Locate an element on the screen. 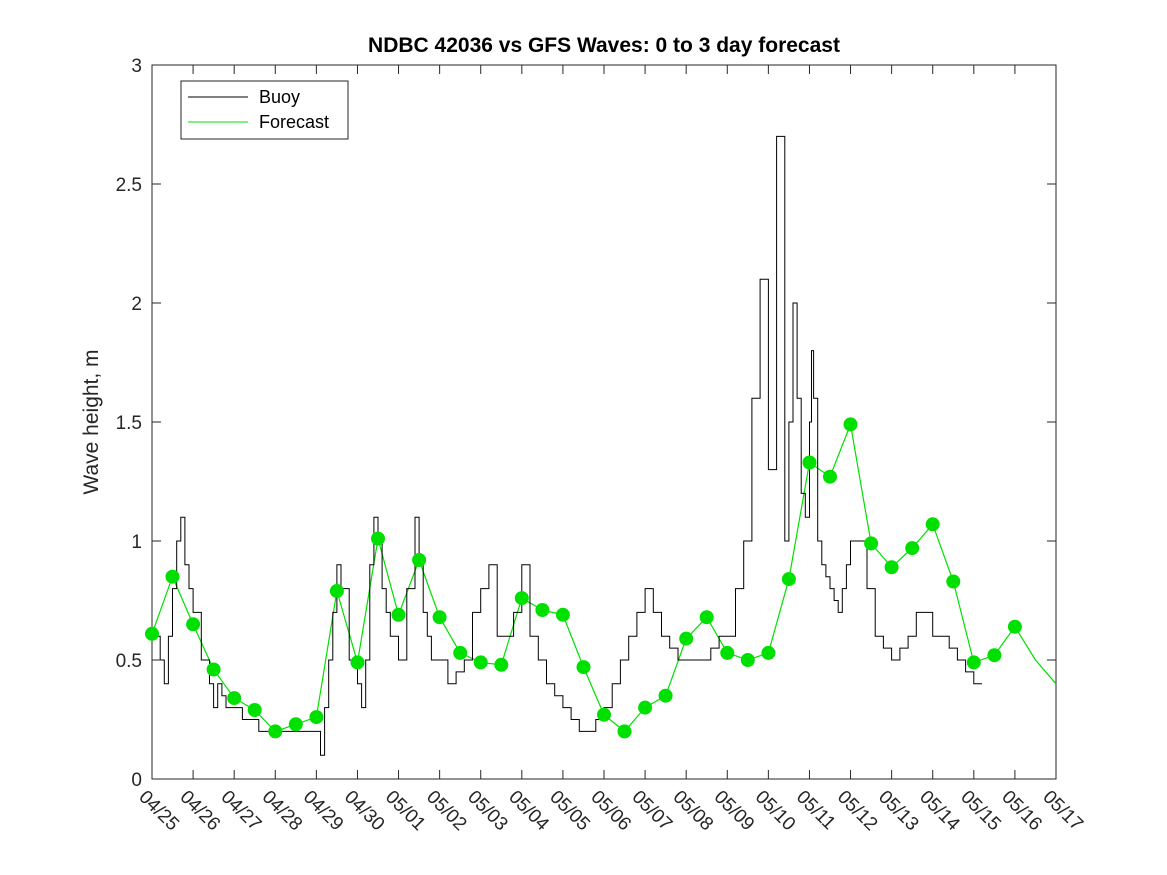 Image resolution: width=1167 pixels, height=875 pixels. x-tick-label: 05/15 is located at coordinates (980, 811).